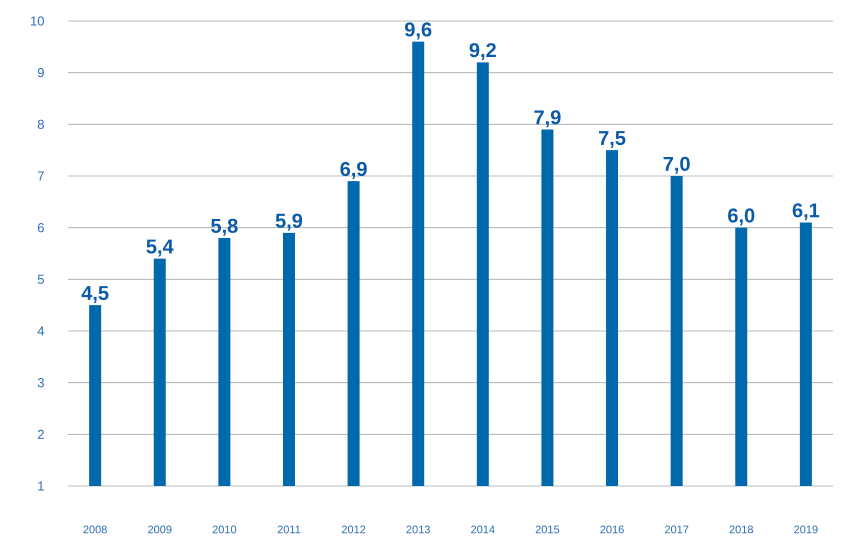 Image resolution: width=843 pixels, height=544 pixels. I want to click on x-tick-label: 2009, so click(160, 530).